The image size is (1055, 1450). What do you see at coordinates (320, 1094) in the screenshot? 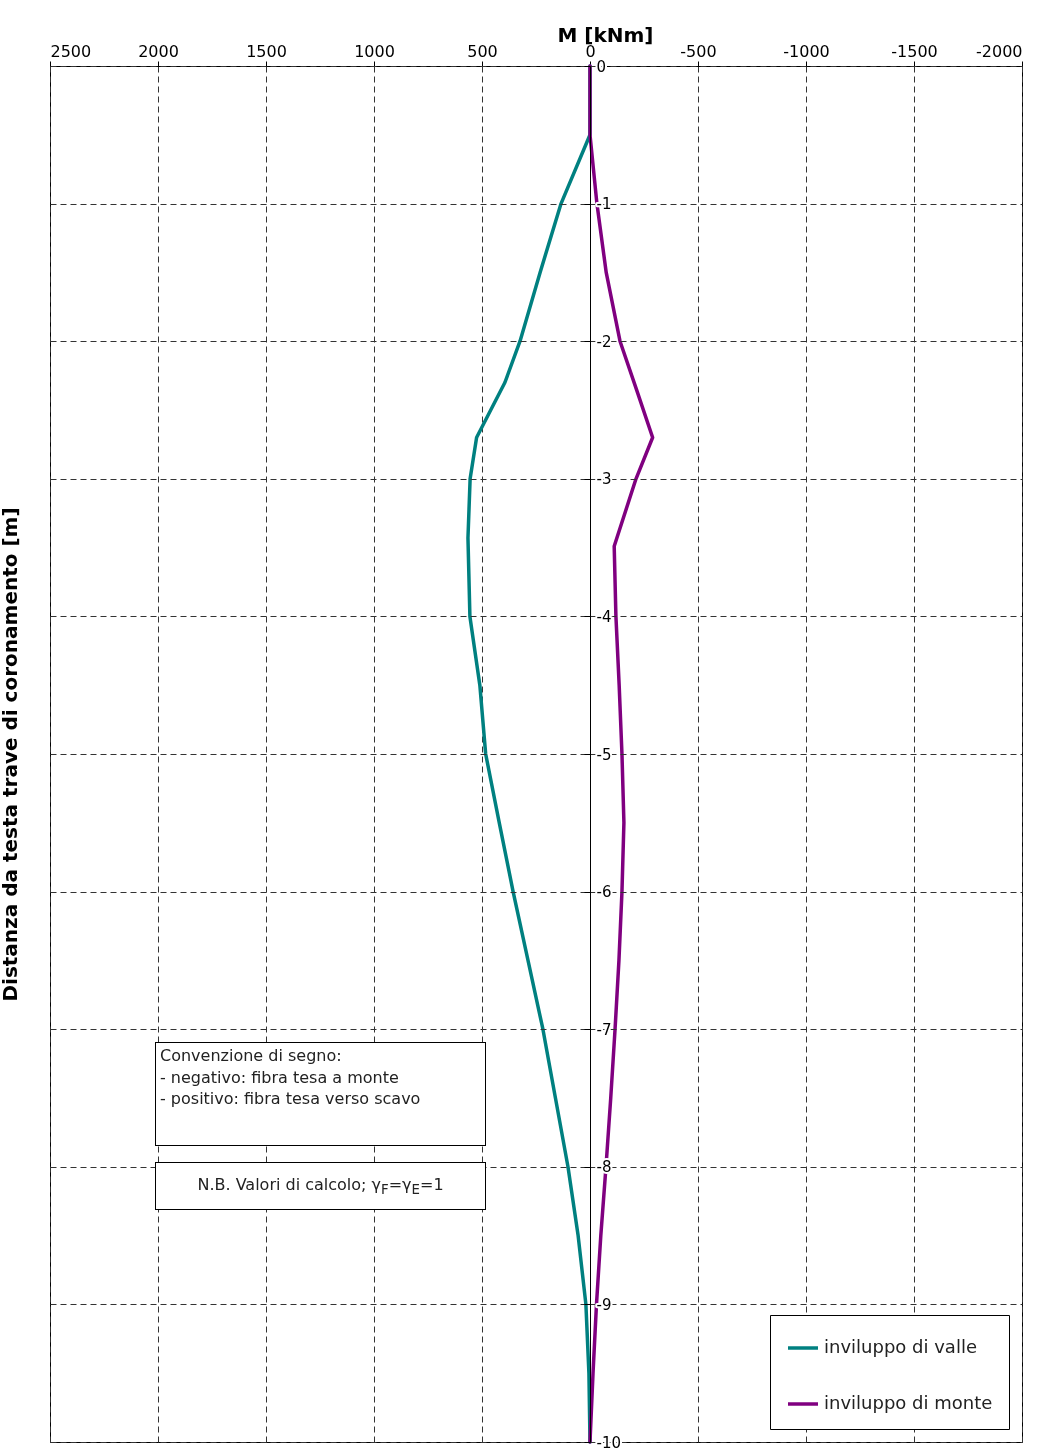
I see `text-box: Convenzione di segno: - negativo: fibra tesa a monte - positivo: fibra tesa verso scavo` at bounding box center [320, 1094].